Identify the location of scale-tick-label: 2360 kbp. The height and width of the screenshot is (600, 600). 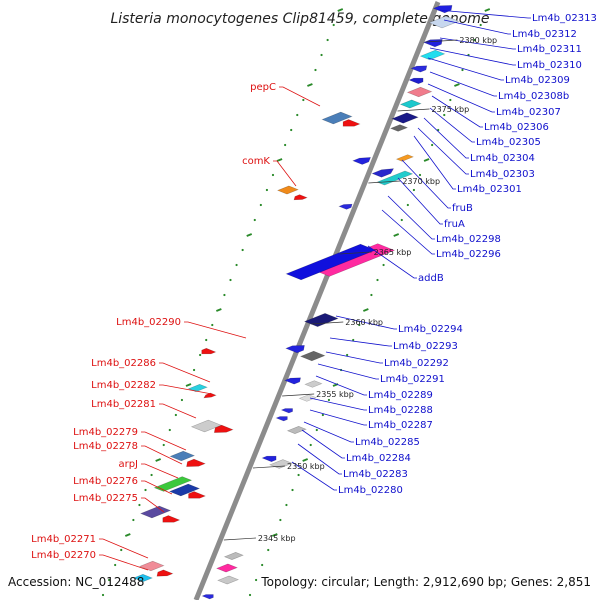
(364, 322).